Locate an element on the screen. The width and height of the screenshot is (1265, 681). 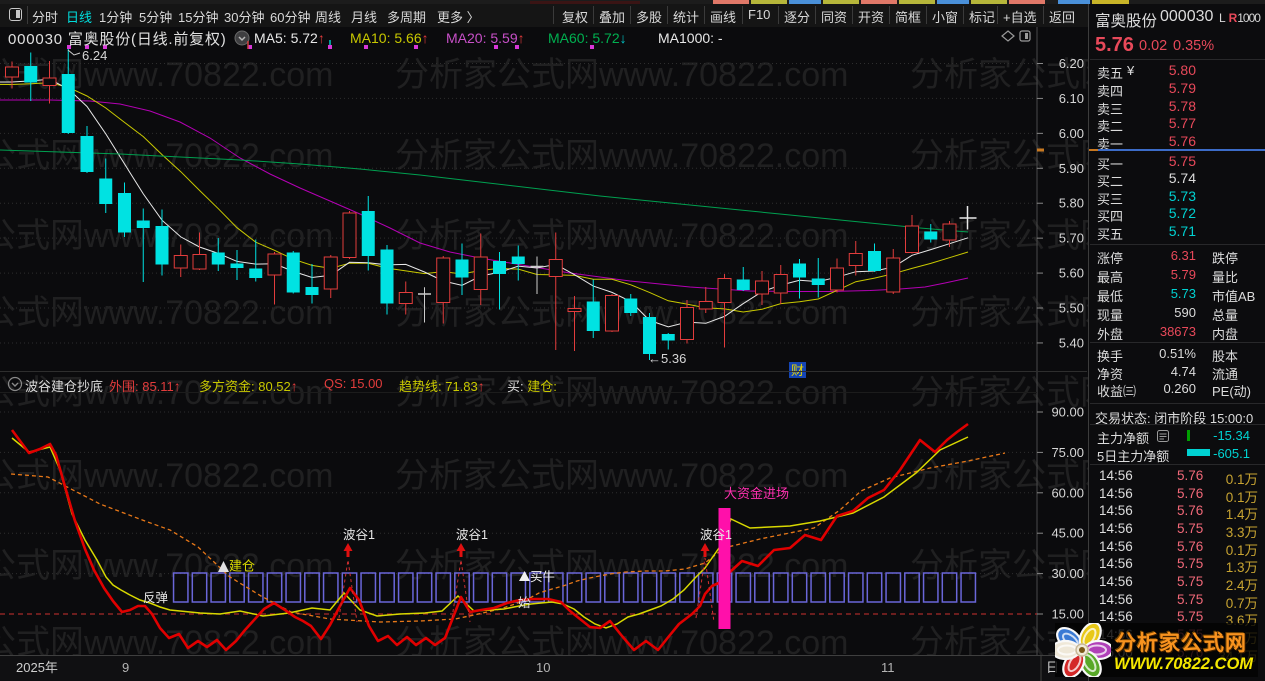
svg-text: 10 is located at coordinates (543, 667).